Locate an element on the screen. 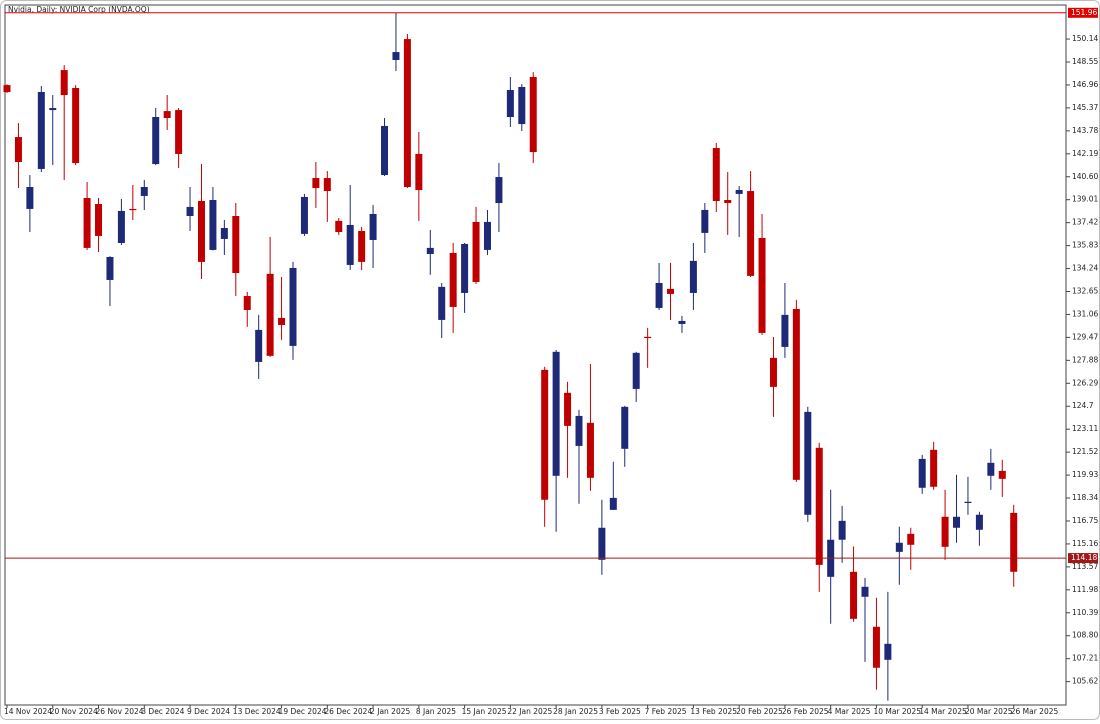  x-tick-label: 13 Dec 2024 is located at coordinates (257, 711).